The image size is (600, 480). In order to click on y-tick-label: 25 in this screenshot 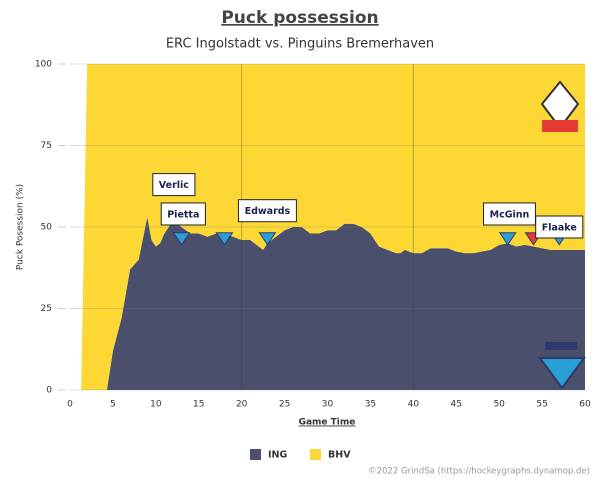, I will do `click(46, 309)`.